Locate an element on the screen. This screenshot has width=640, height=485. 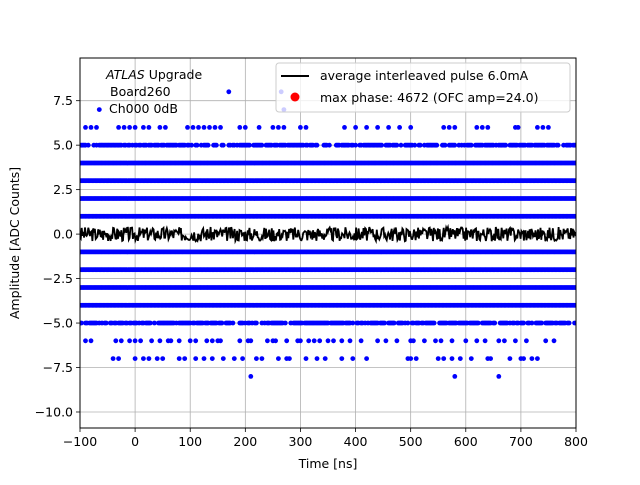
x-tick-label: 400 is located at coordinates (356, 441).